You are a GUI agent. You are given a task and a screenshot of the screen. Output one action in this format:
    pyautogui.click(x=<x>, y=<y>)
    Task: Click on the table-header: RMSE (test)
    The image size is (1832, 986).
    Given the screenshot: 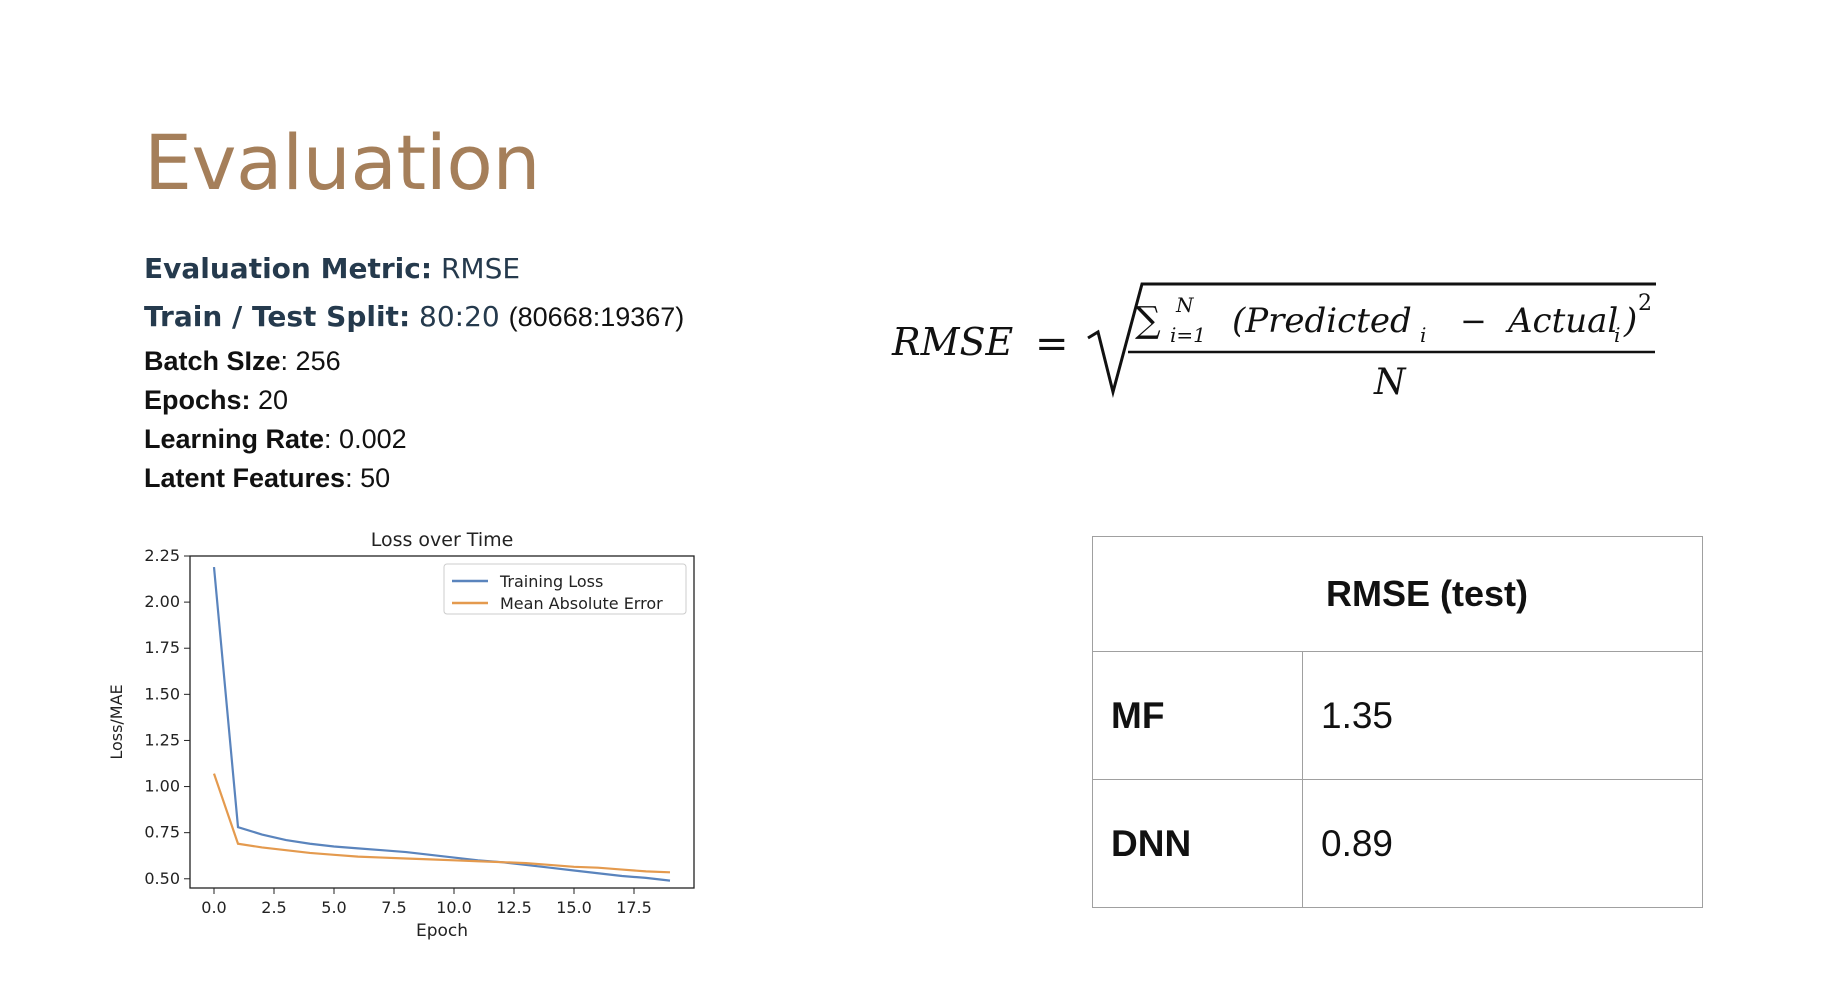 What is the action you would take?
    pyautogui.click(x=1397, y=594)
    